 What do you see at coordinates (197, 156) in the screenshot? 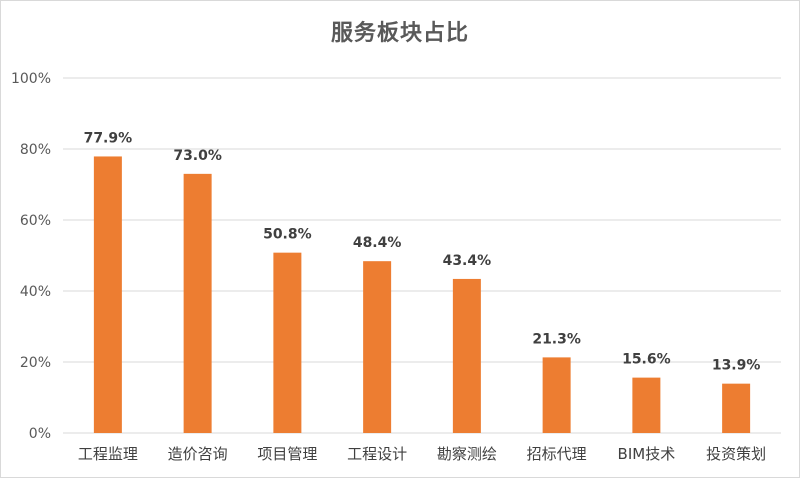
I see `data-label: 73.0%` at bounding box center [197, 156].